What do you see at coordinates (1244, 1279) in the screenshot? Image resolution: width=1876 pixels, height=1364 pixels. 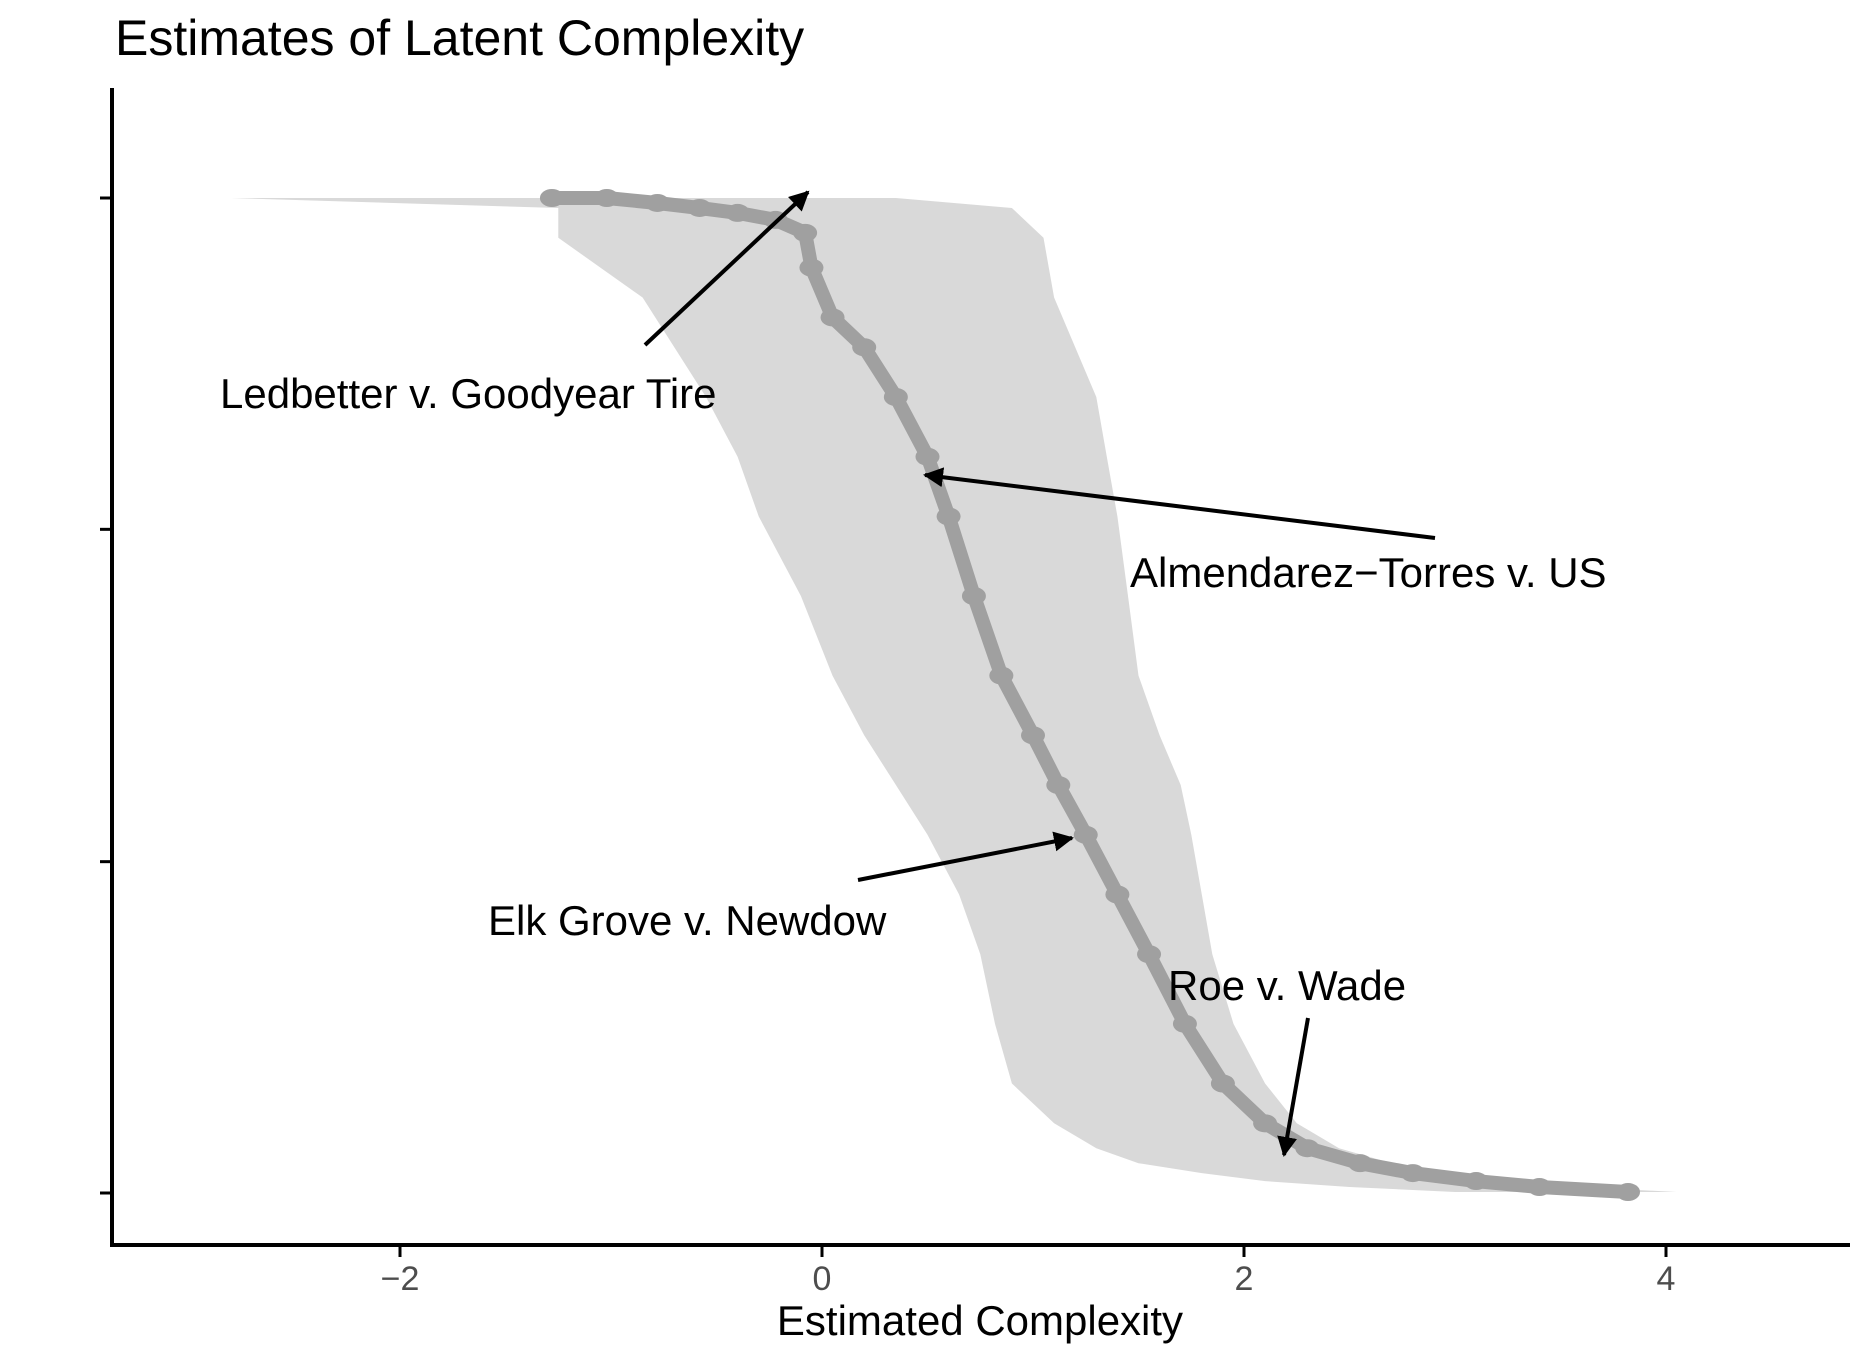 I see `x-tick-label: 2` at bounding box center [1244, 1279].